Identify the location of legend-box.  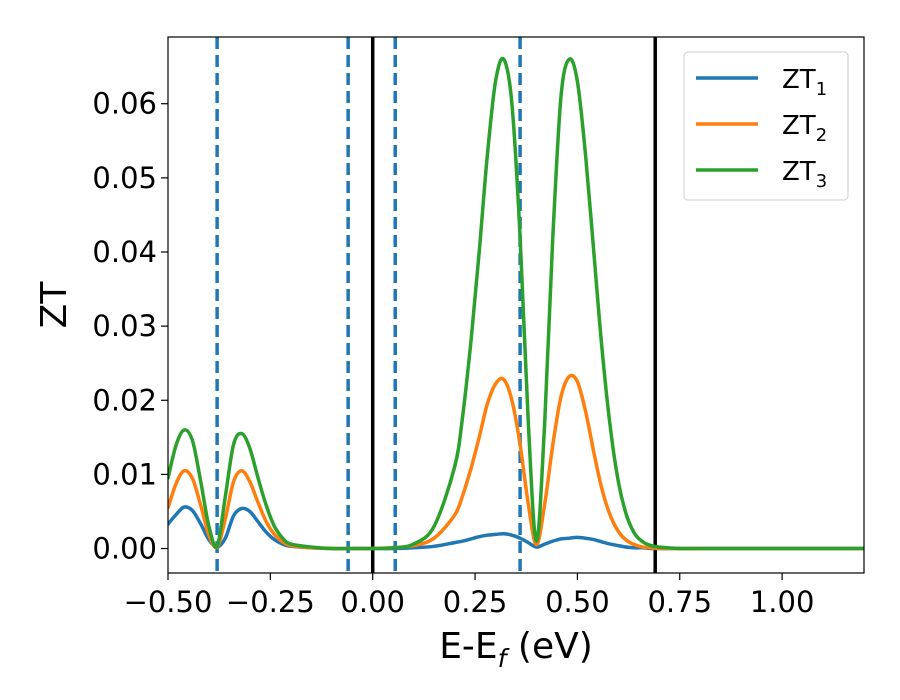
(766, 126).